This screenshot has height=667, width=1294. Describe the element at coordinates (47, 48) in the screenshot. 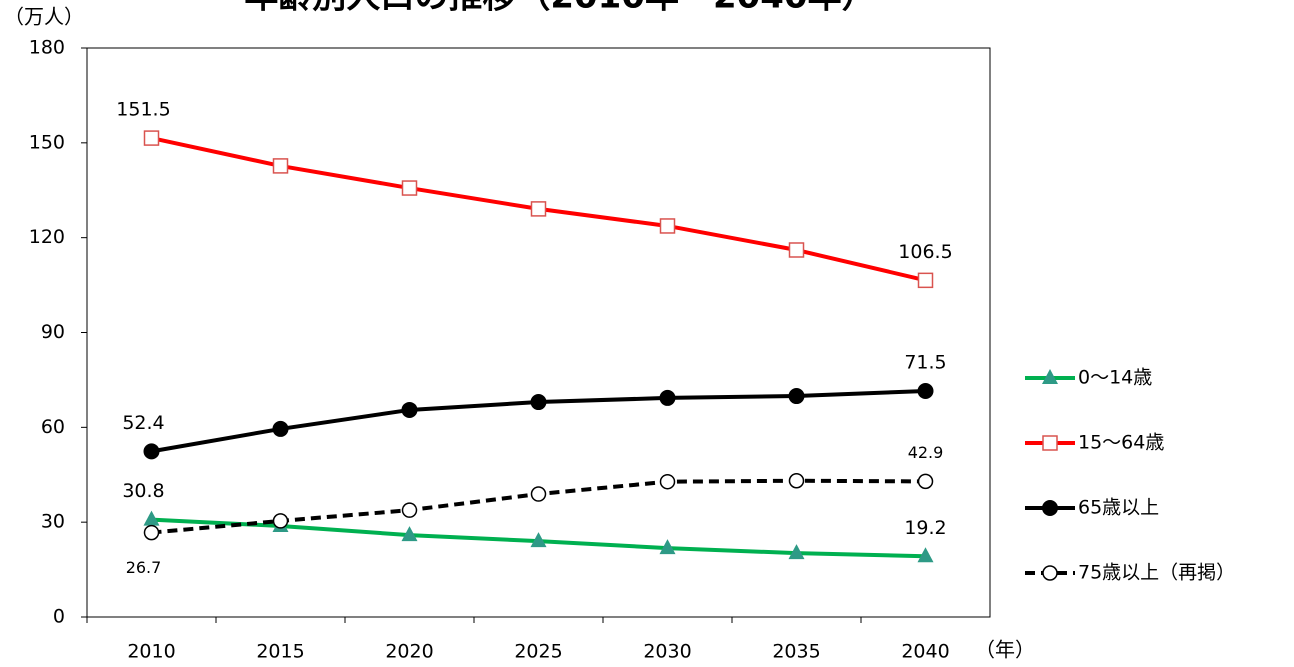

I see `y-tick-label: 180` at that location.